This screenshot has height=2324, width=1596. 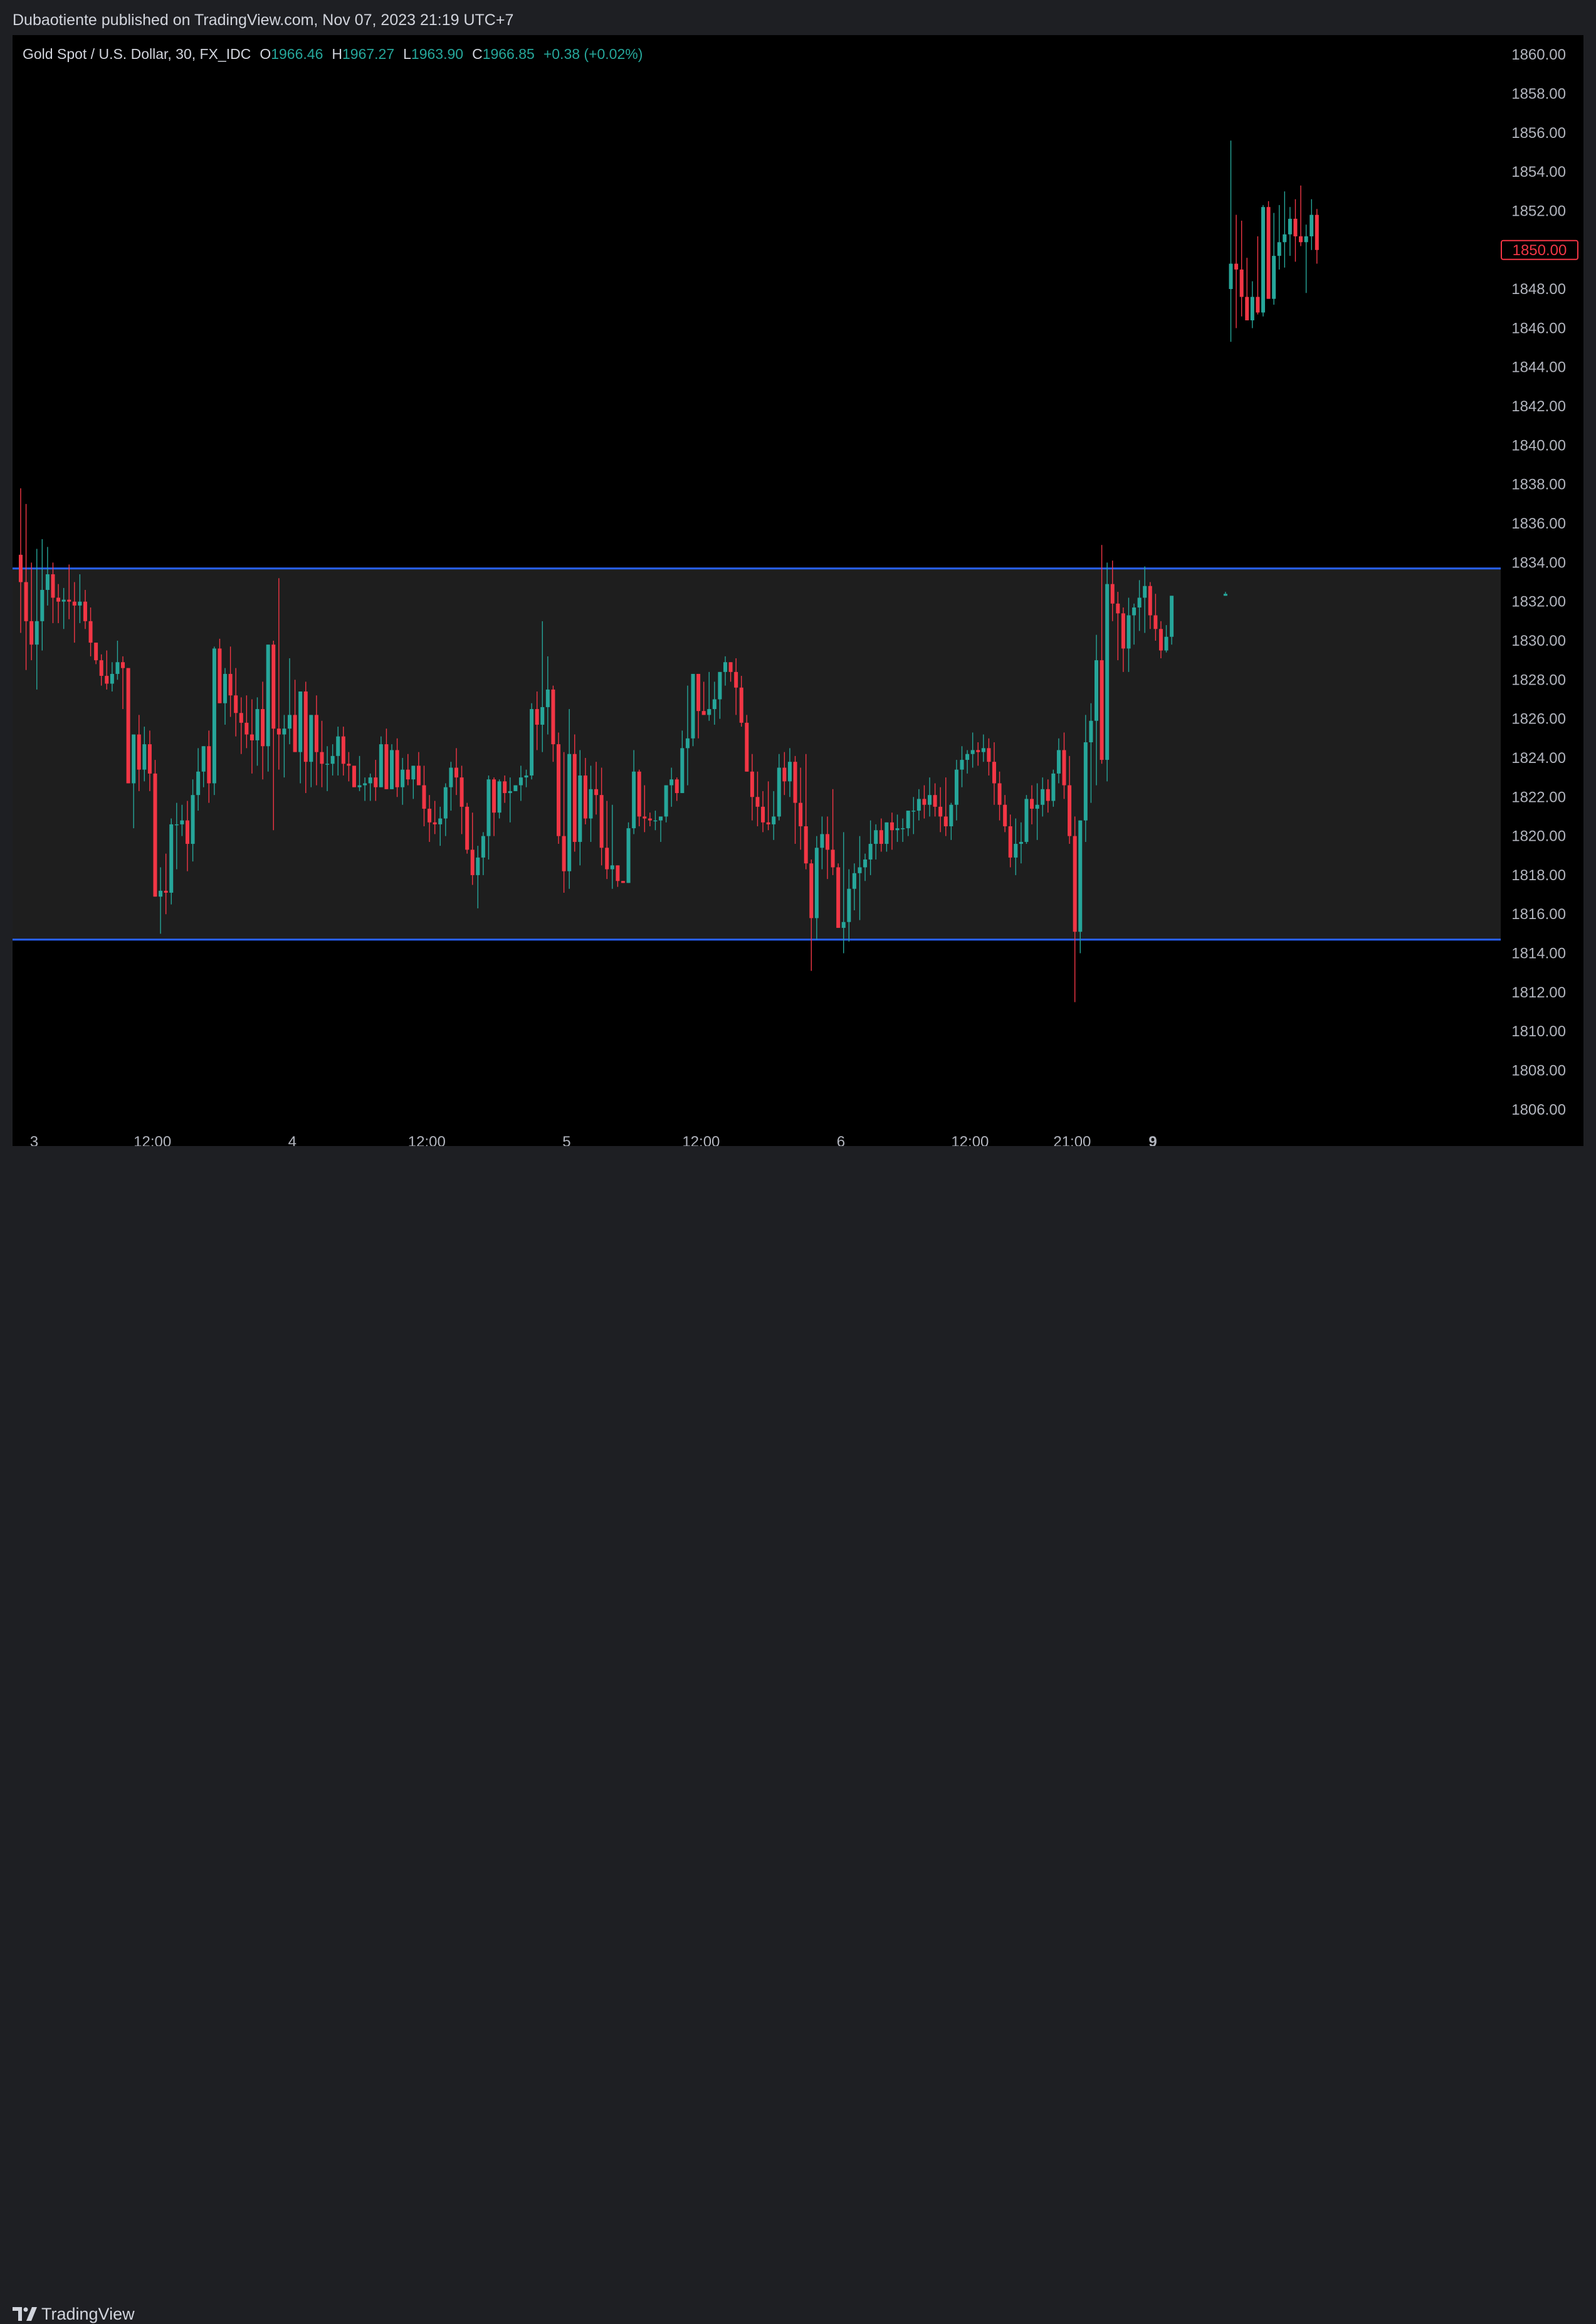 I want to click on time-tick-label: 21:00, so click(x=1072, y=1139).